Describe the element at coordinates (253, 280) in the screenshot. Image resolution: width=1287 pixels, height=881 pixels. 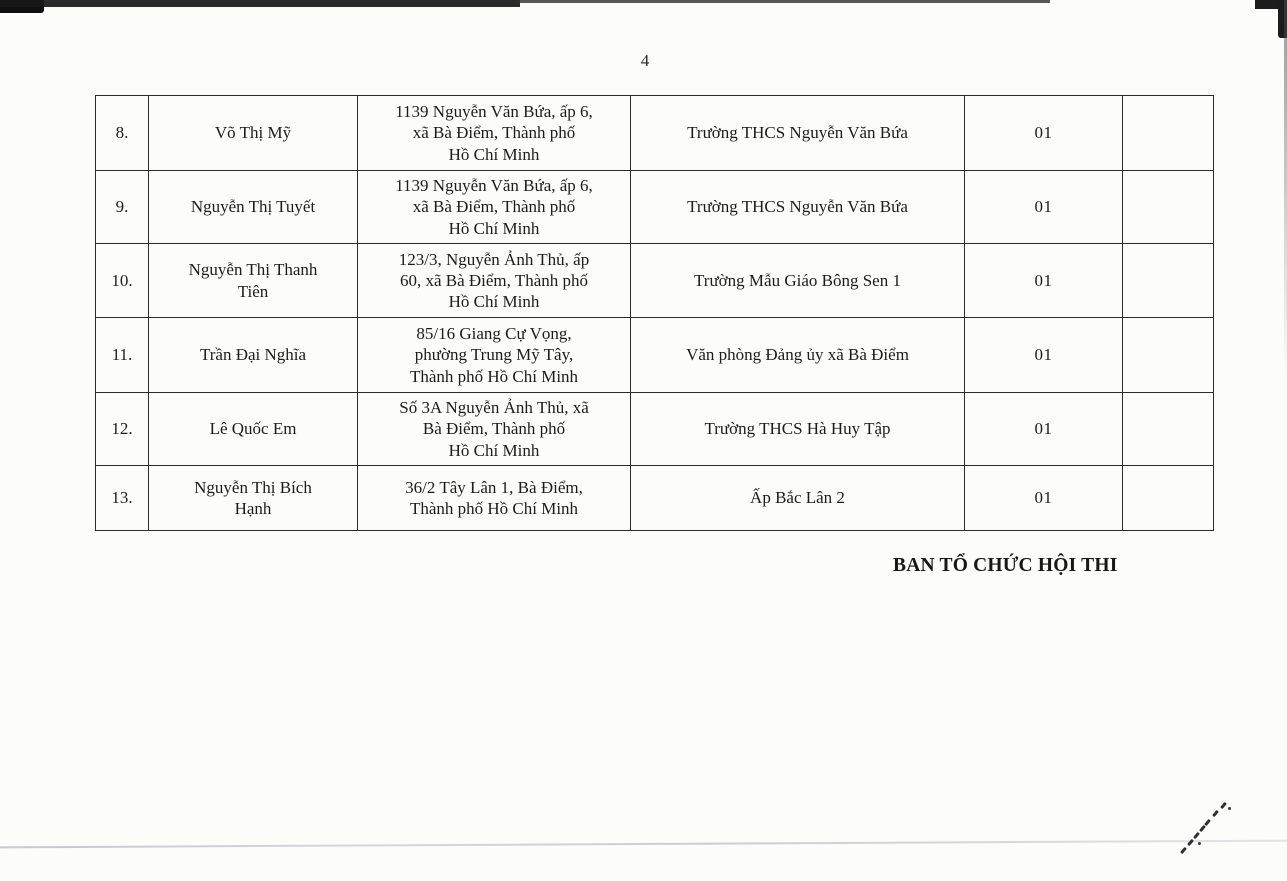
I see `name-cell: Nguyễn Thị Thanh Tiên` at that location.